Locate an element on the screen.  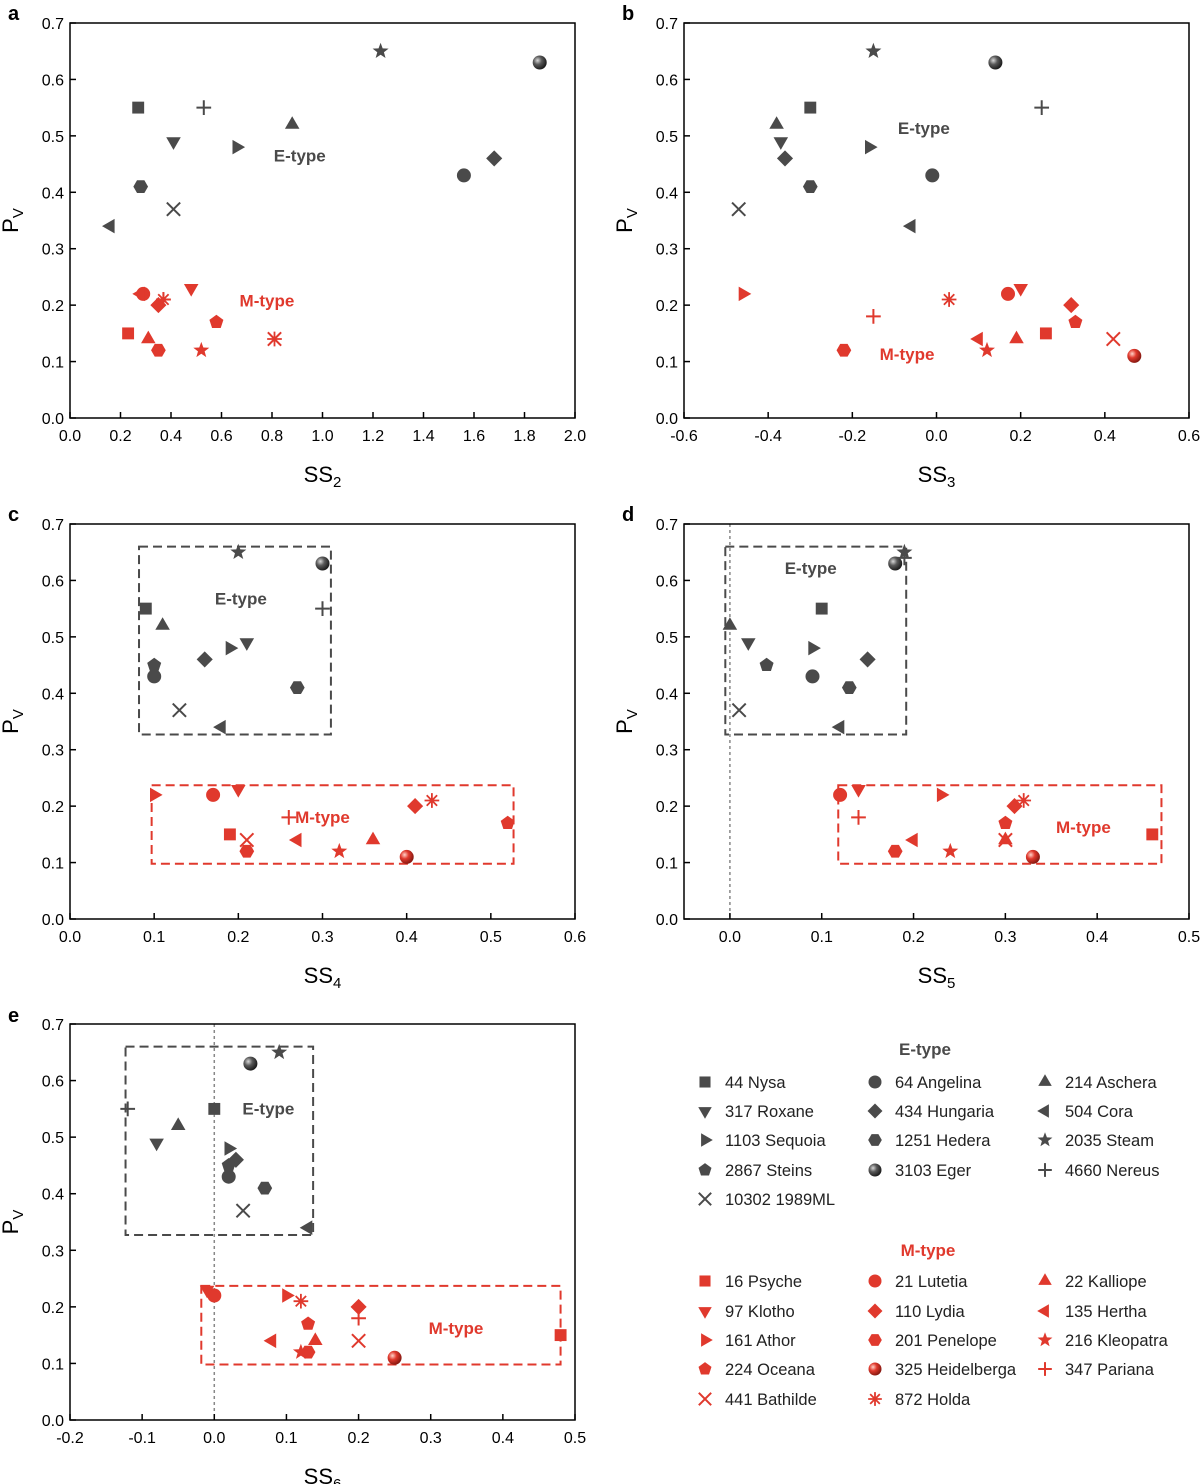
legend-label: 325 Heidelberga is located at coordinates (956, 1370).